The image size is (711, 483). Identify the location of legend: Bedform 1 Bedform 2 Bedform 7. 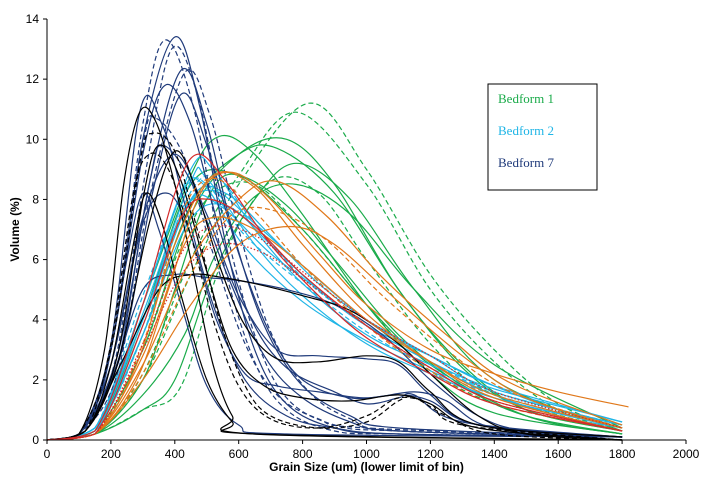
(542, 137).